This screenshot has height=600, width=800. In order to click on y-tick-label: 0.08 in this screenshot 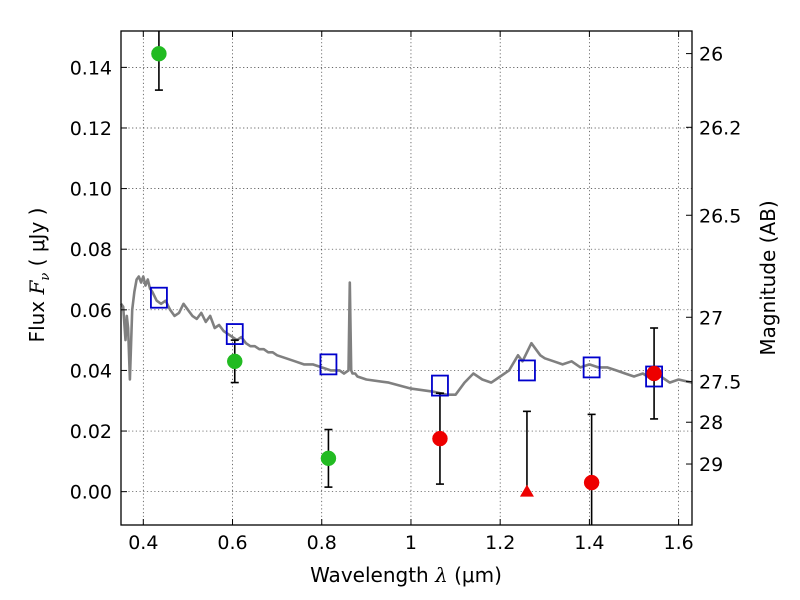, I will do `click(91, 250)`.